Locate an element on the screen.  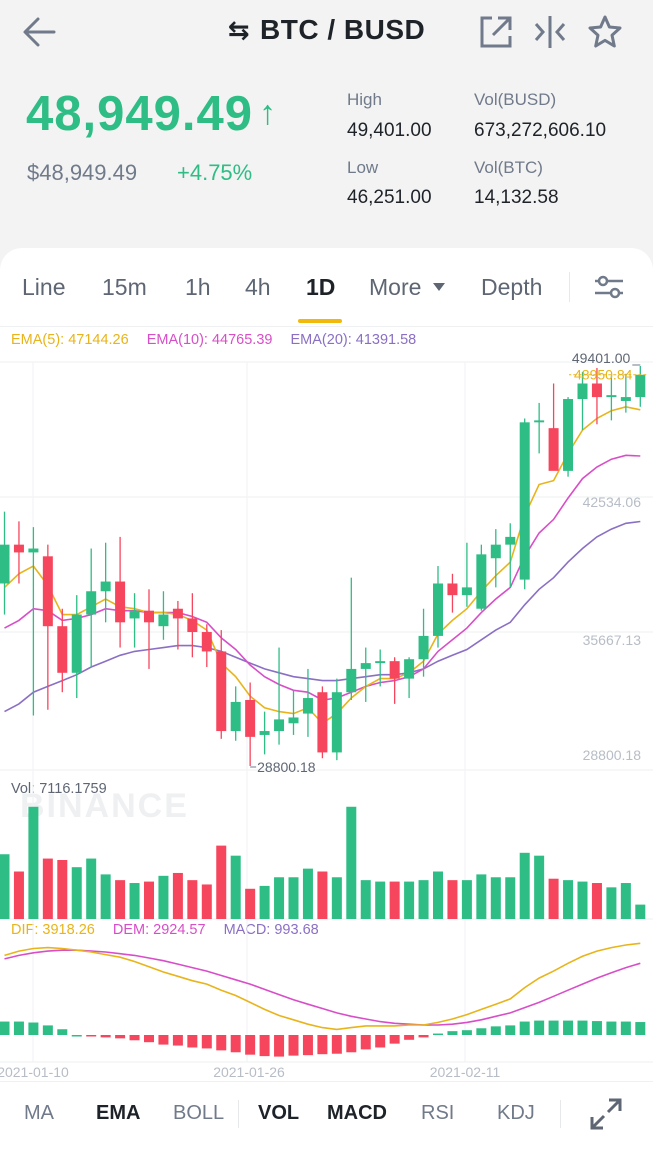
tab-more-label: More is located at coordinates (395, 287).